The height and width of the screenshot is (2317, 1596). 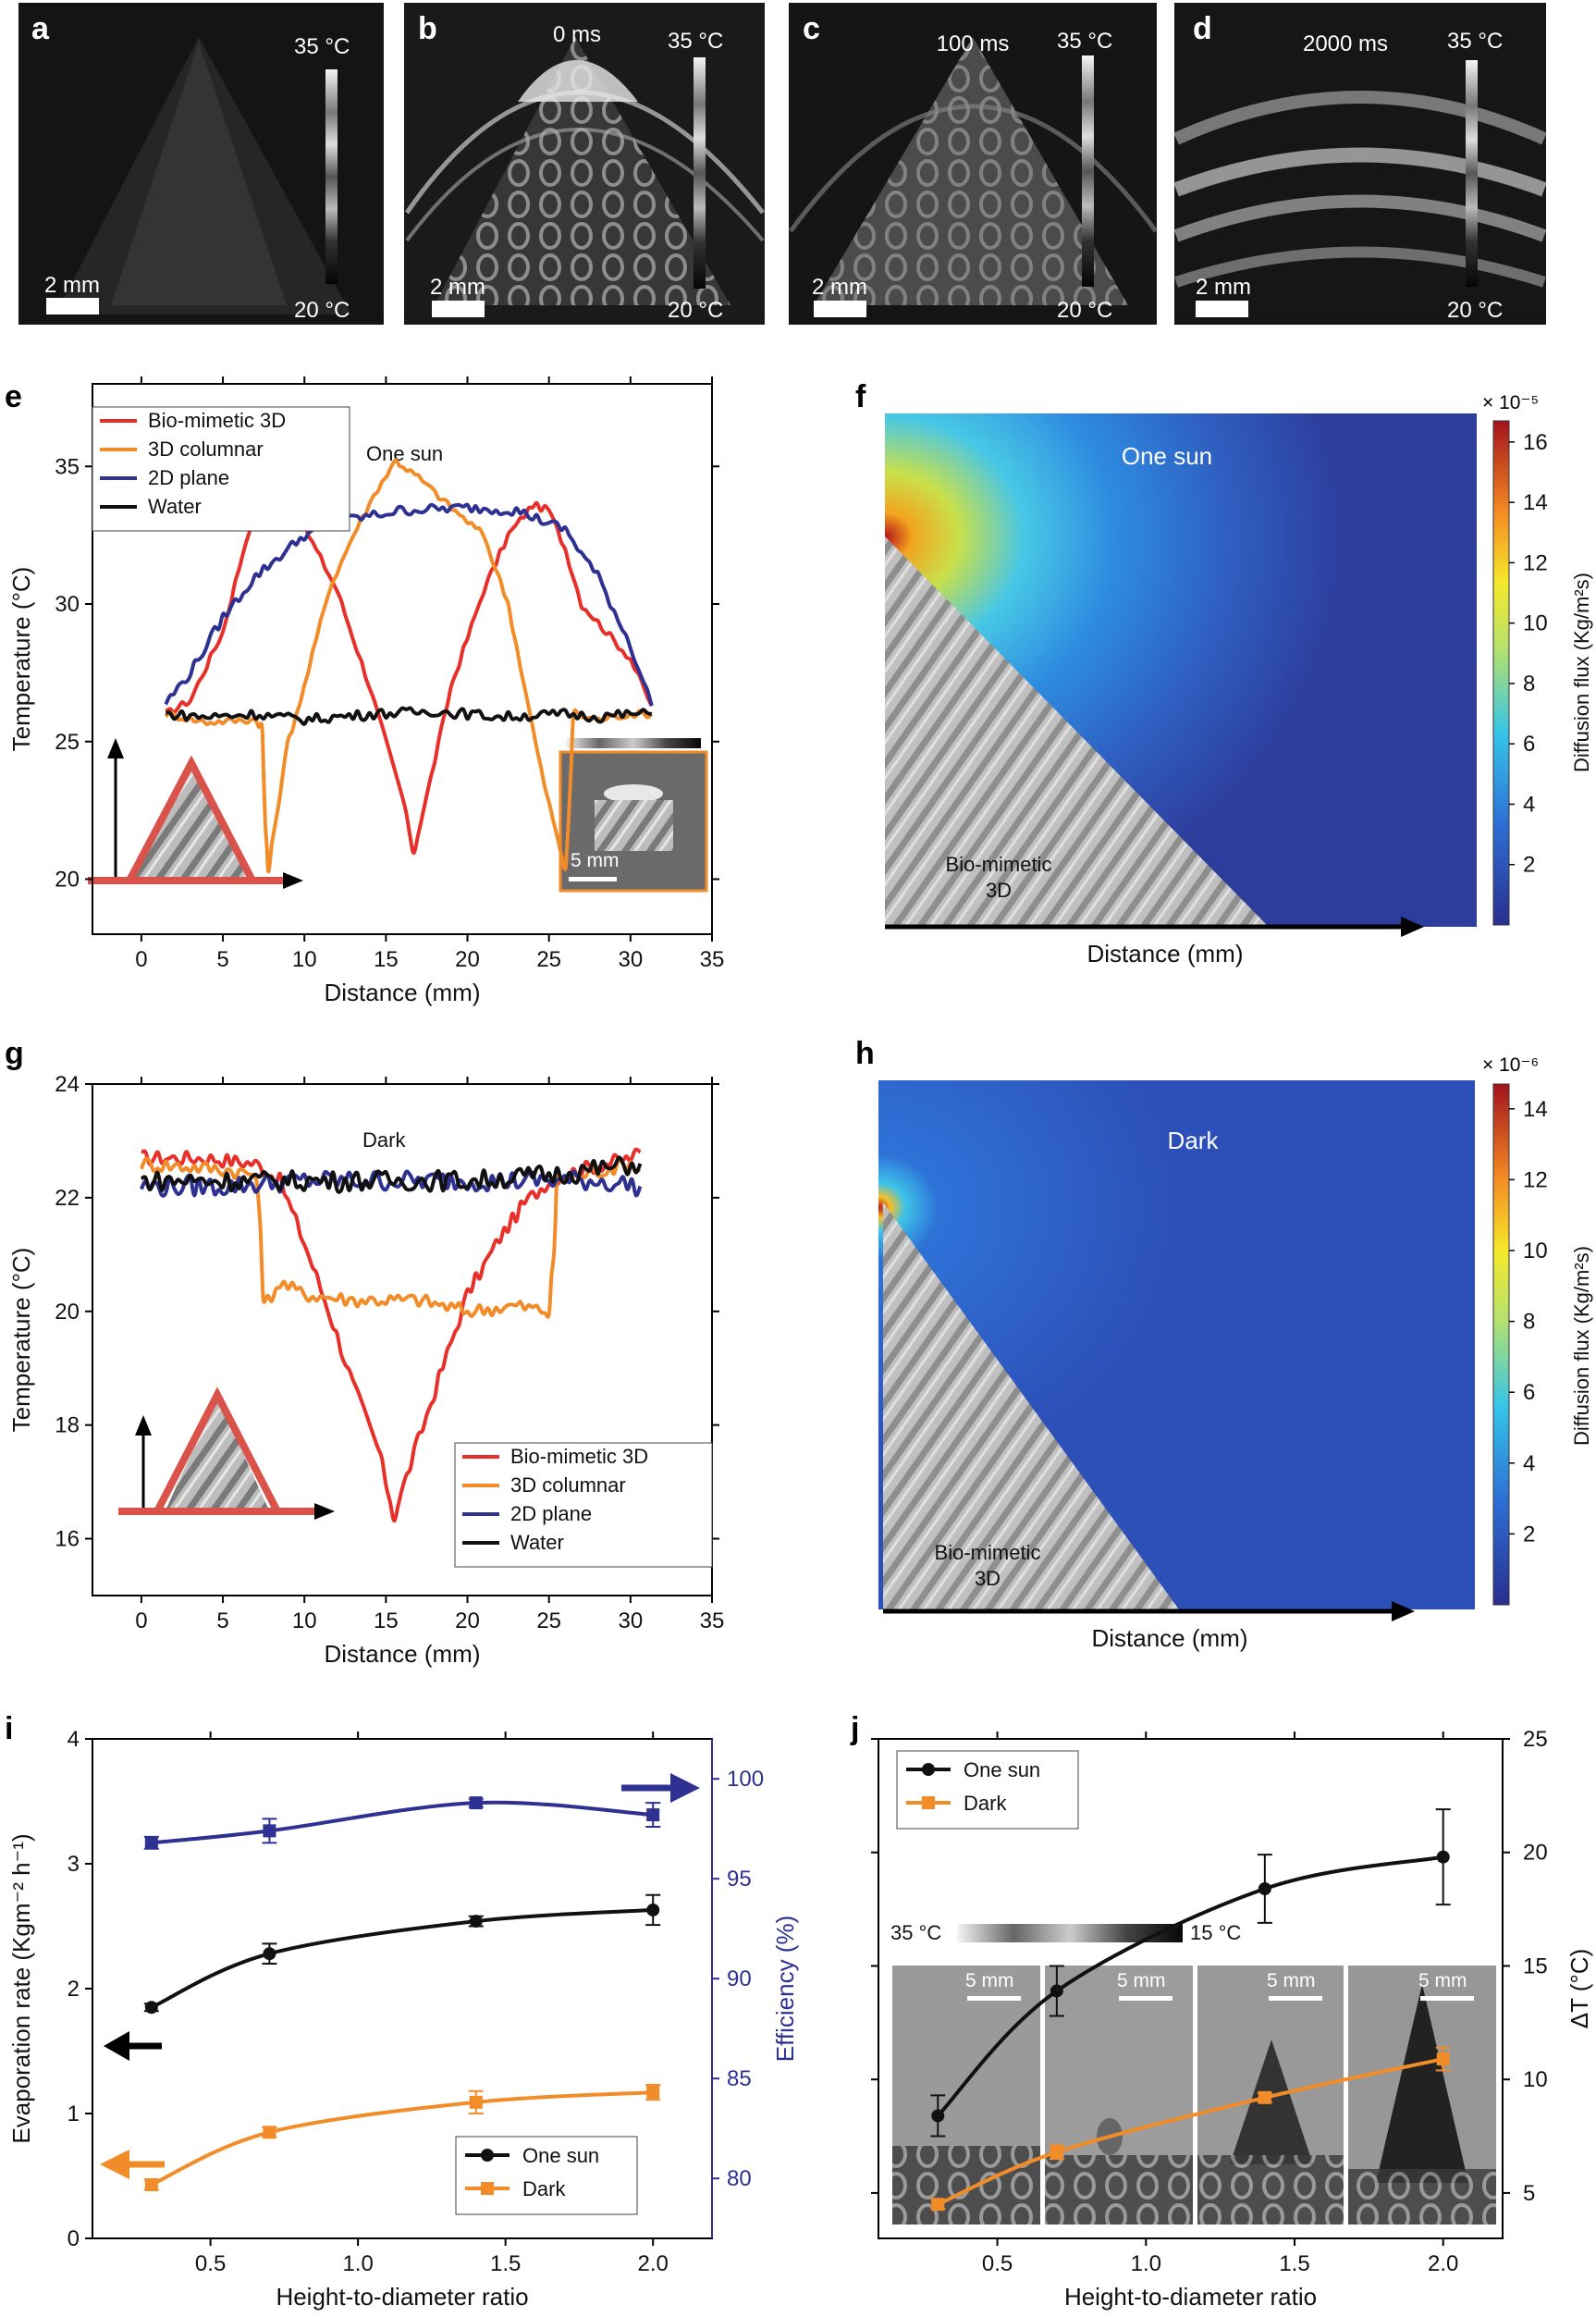 What do you see at coordinates (1194, 1140) in the screenshot?
I see `condition-h: Dark` at bounding box center [1194, 1140].